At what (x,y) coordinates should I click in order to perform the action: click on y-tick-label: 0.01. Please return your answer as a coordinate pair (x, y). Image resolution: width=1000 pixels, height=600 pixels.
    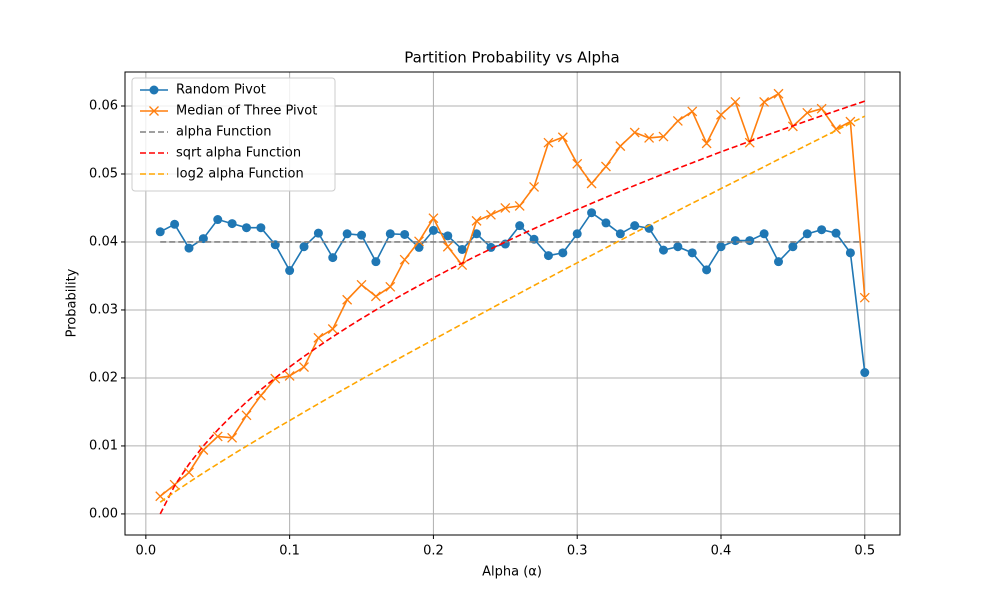
    Looking at the image, I should click on (103, 445).